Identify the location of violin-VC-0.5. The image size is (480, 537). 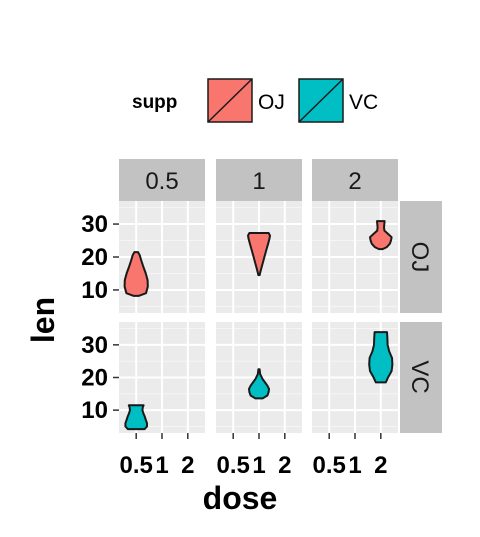
(136, 417).